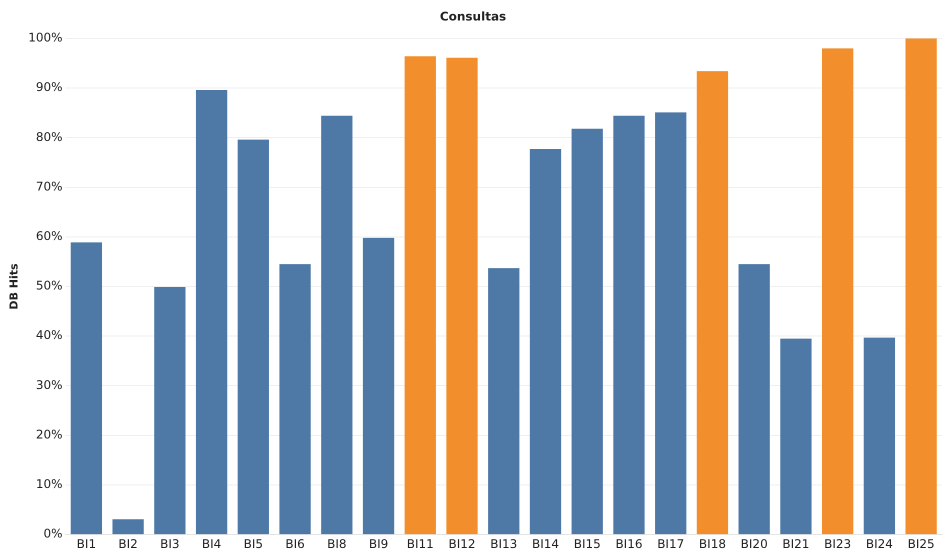 The height and width of the screenshot is (557, 946). Describe the element at coordinates (49, 186) in the screenshot. I see `y-tick-label: 70%` at that location.